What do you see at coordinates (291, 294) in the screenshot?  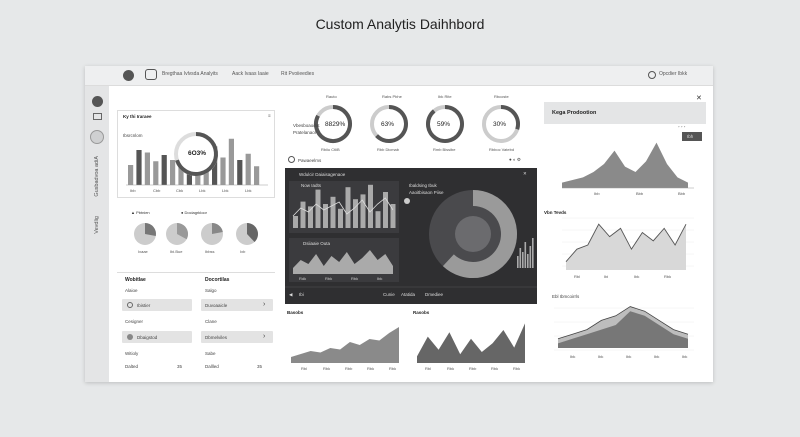 I see `play-icon: ◀` at bounding box center [291, 294].